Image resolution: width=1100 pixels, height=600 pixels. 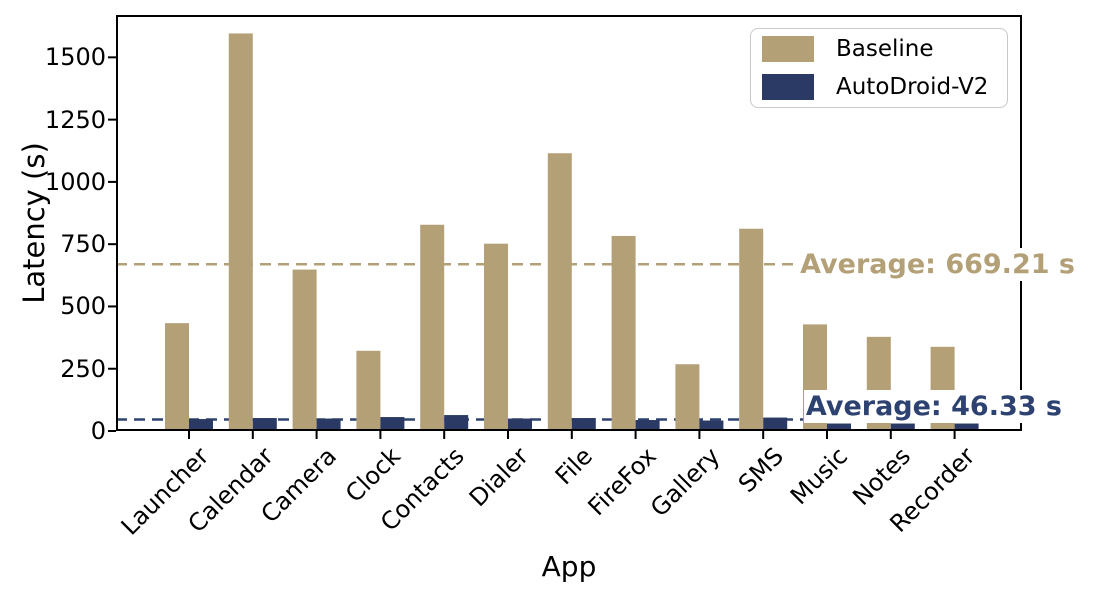 What do you see at coordinates (83, 244) in the screenshot?
I see `y-tick-label-750: 750` at bounding box center [83, 244].